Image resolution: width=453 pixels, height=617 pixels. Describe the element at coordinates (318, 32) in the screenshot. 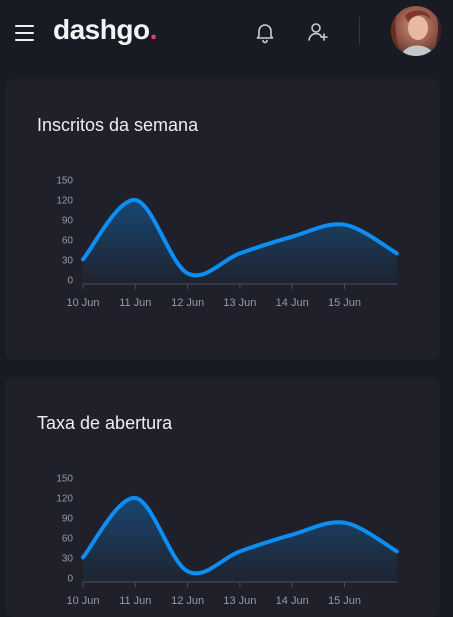

I see `user-plus-icon` at that location.